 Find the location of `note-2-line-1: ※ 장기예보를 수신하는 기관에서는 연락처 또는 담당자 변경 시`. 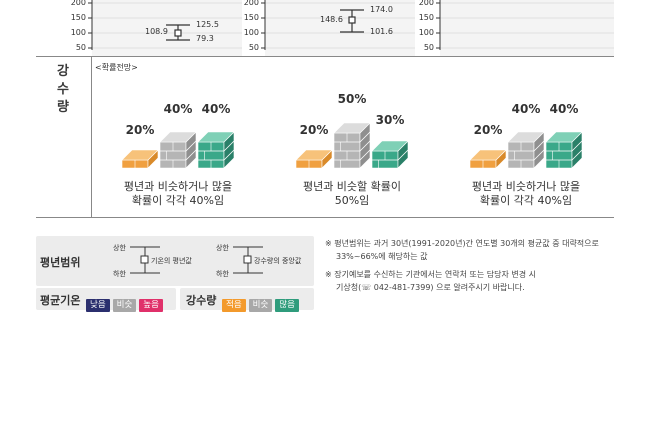

note-2-line-1: ※ 장기예보를 수신하는 기관에서는 연락처 또는 담당자 변경 시 is located at coordinates (431, 274).